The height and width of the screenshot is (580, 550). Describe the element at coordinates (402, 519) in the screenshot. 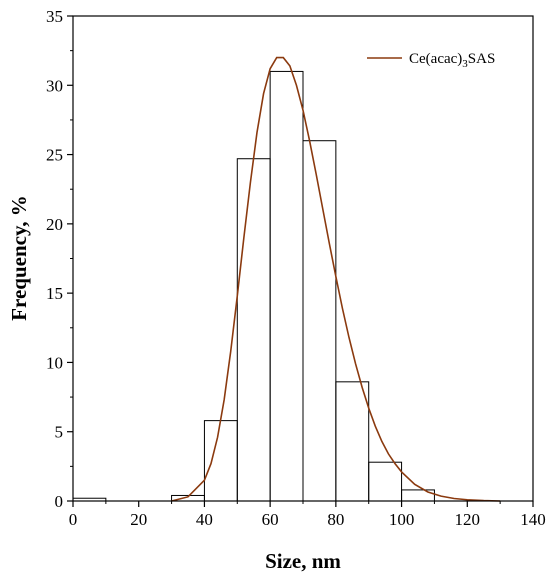

I see `x-tick-label-5: 100` at that location.